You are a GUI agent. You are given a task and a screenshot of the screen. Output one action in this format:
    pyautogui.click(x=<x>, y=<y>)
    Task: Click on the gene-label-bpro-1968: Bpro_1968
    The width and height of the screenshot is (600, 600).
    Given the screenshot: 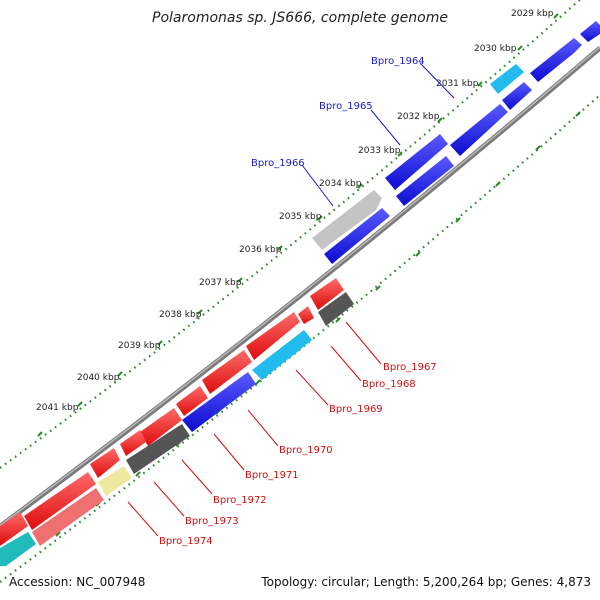 What is the action you would take?
    pyautogui.click(x=389, y=384)
    